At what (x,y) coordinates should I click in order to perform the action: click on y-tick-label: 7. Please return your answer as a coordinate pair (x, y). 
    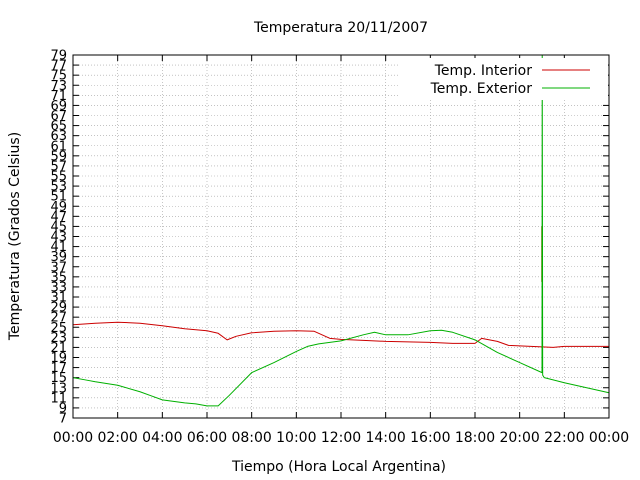
    Looking at the image, I should click on (63, 419).